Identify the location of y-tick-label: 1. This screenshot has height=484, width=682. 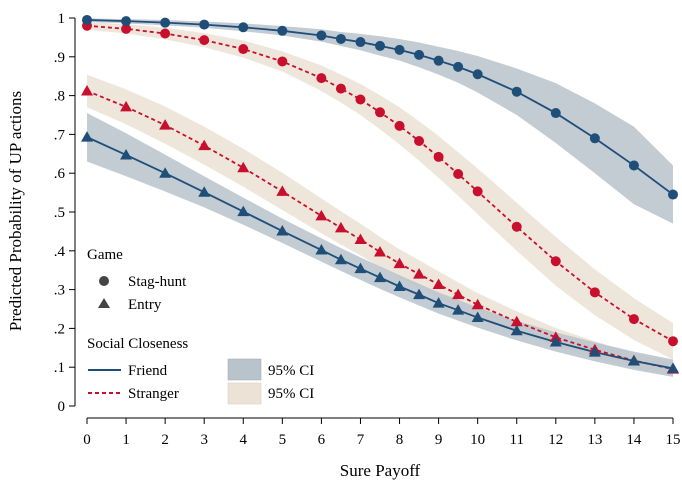
(62, 19).